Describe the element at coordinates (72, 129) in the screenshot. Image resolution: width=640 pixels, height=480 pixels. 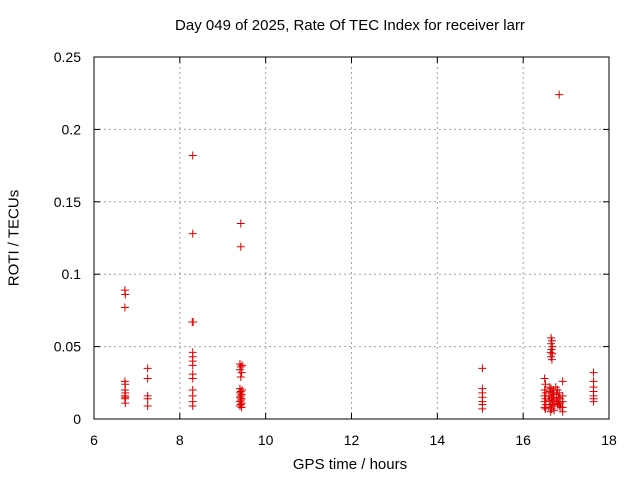
I see `y-tick-label: 0.2` at that location.